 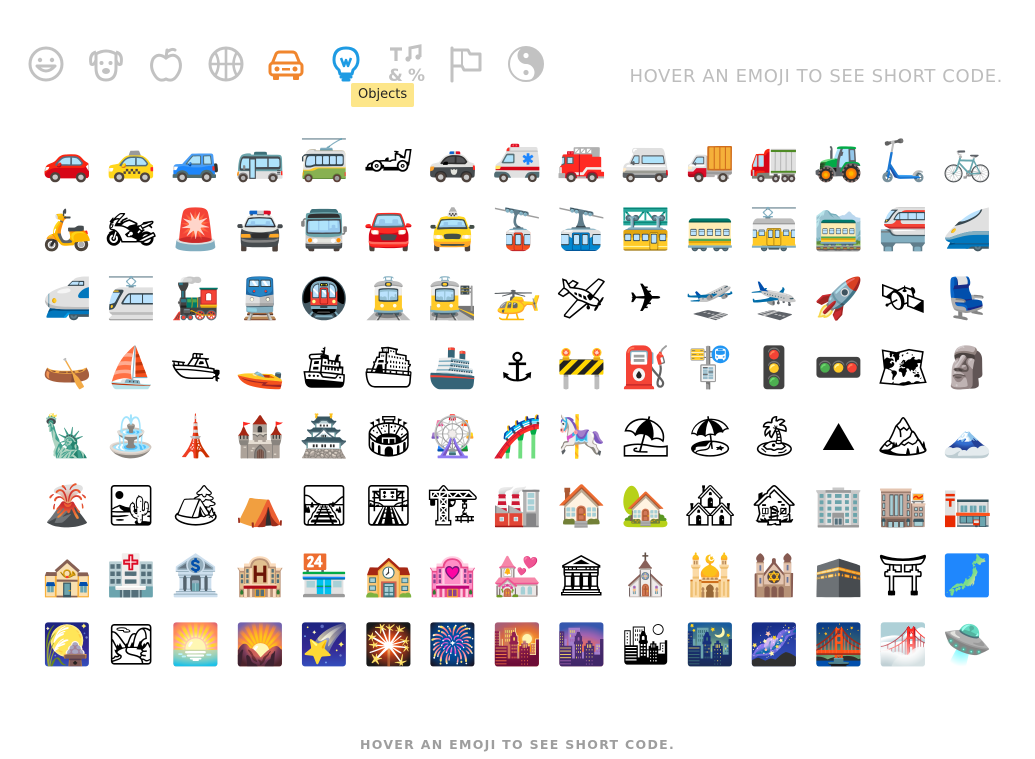 I want to click on emoji-item: 🌃, so click(x=710, y=644).